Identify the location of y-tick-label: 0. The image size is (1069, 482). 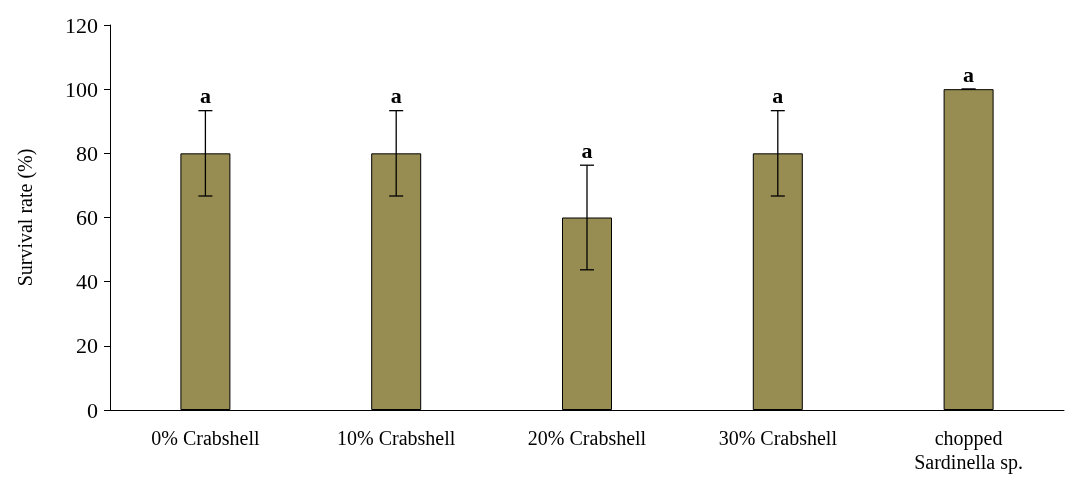
(92, 410).